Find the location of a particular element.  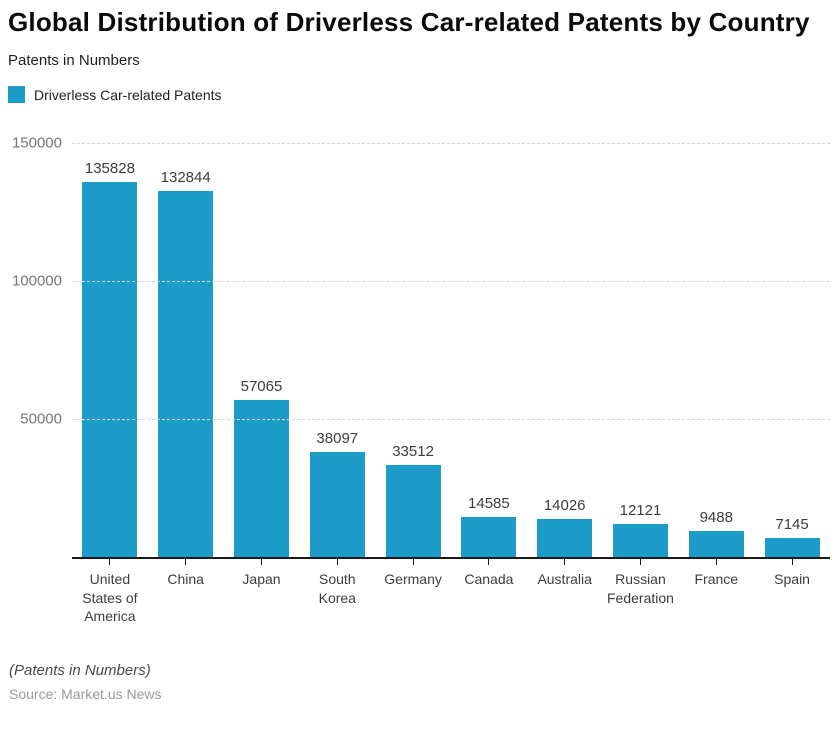

x-axis-slot: Spain is located at coordinates (792, 592).